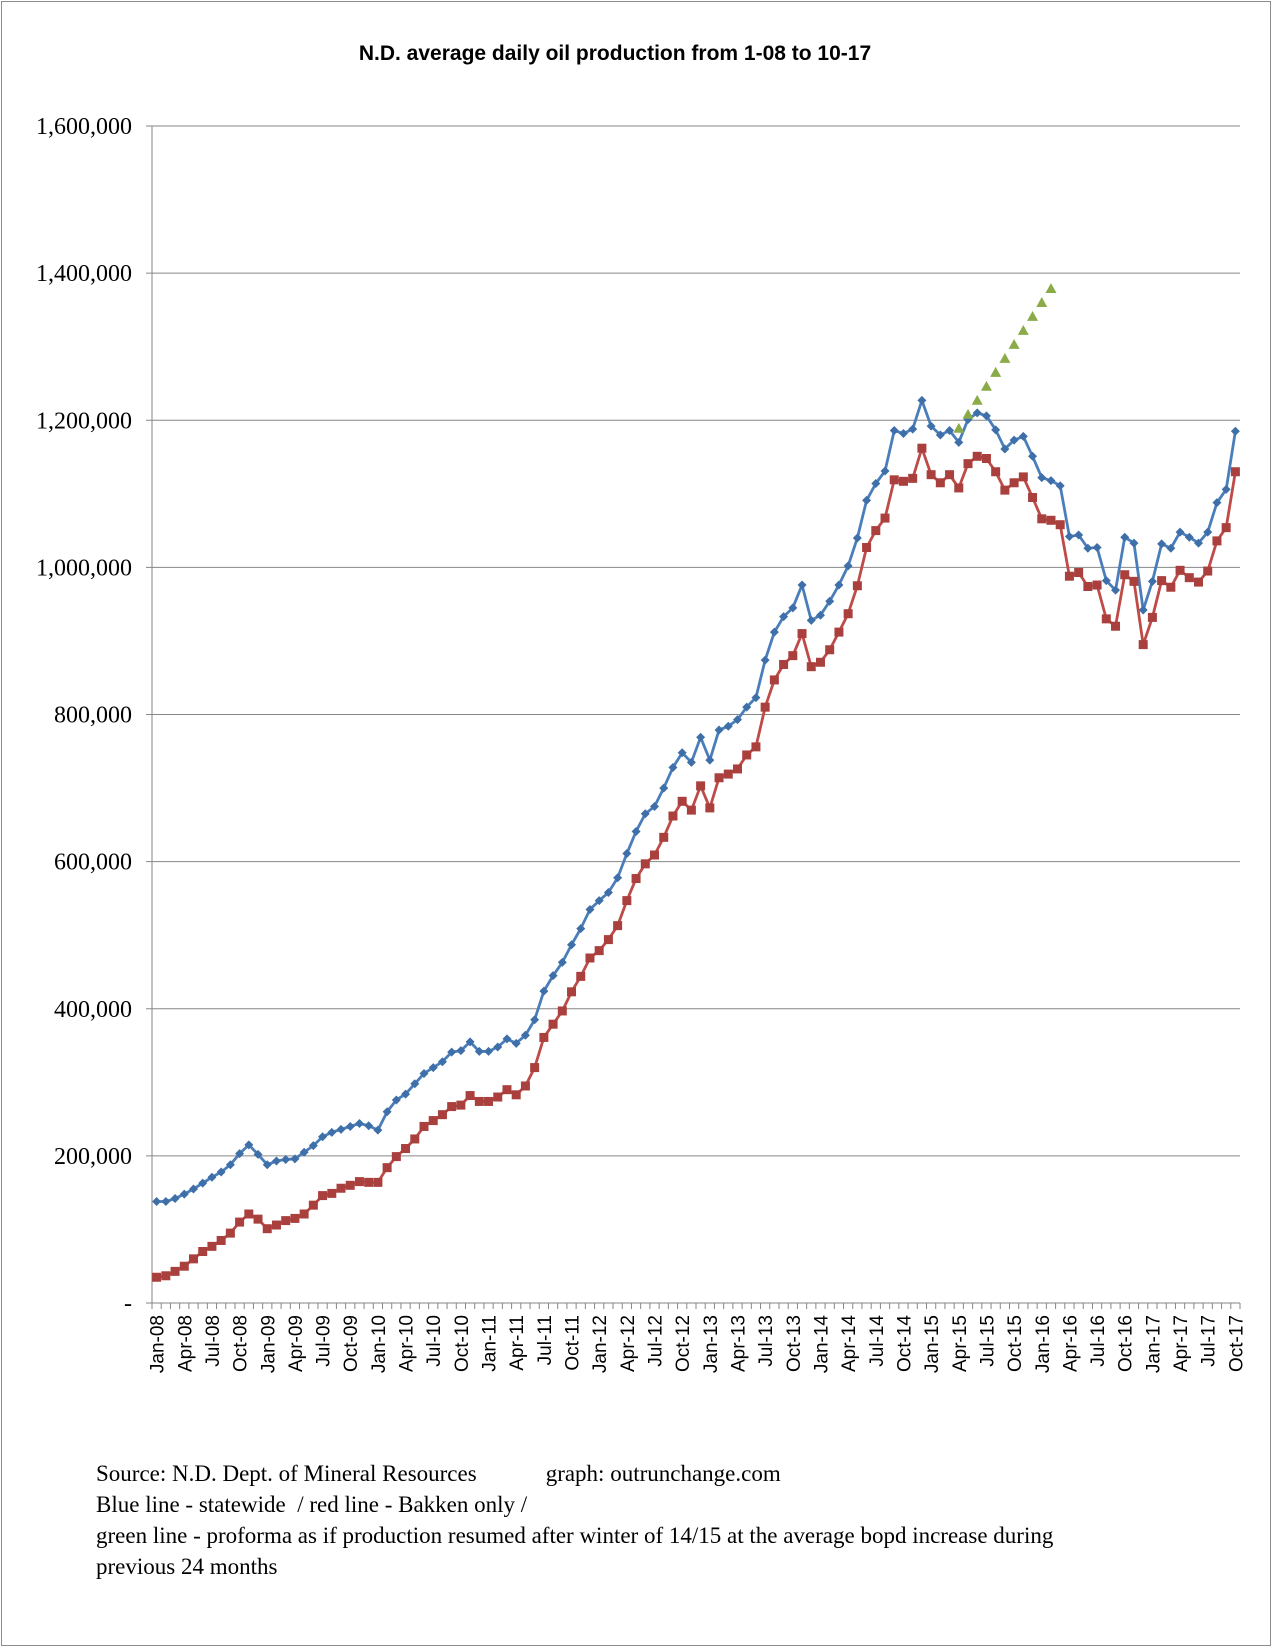 The image size is (1274, 1649). Describe the element at coordinates (462, 1343) in the screenshot. I see `x-tick-label: Oct-10` at that location.